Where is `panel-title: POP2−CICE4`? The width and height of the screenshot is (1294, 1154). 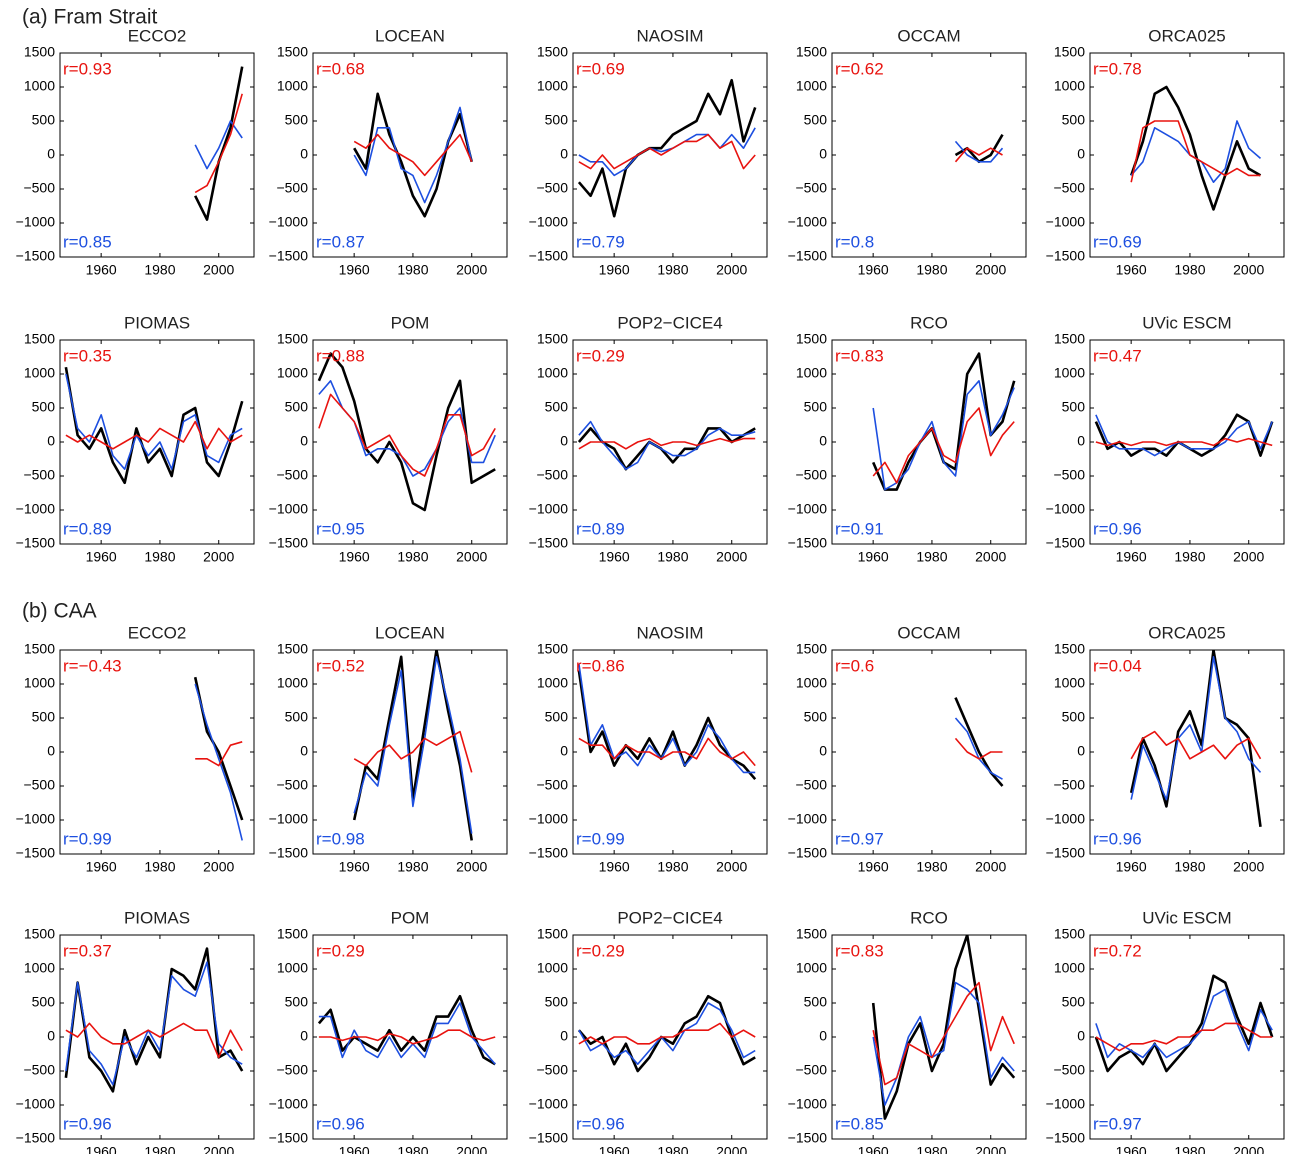 panel-title: POP2−CICE4 is located at coordinates (669, 322).